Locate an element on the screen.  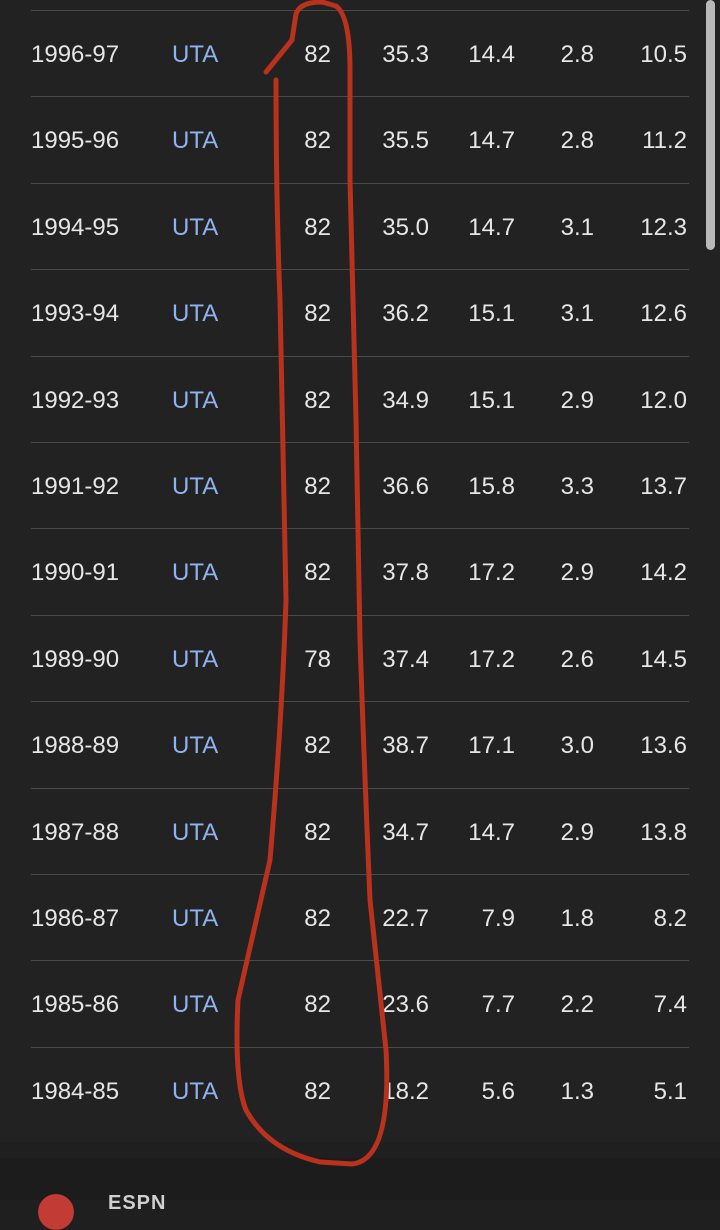
table-row: 1984-85 UTA 82 18.2 5.6 1.3 5.1 is located at coordinates (360, 1089).